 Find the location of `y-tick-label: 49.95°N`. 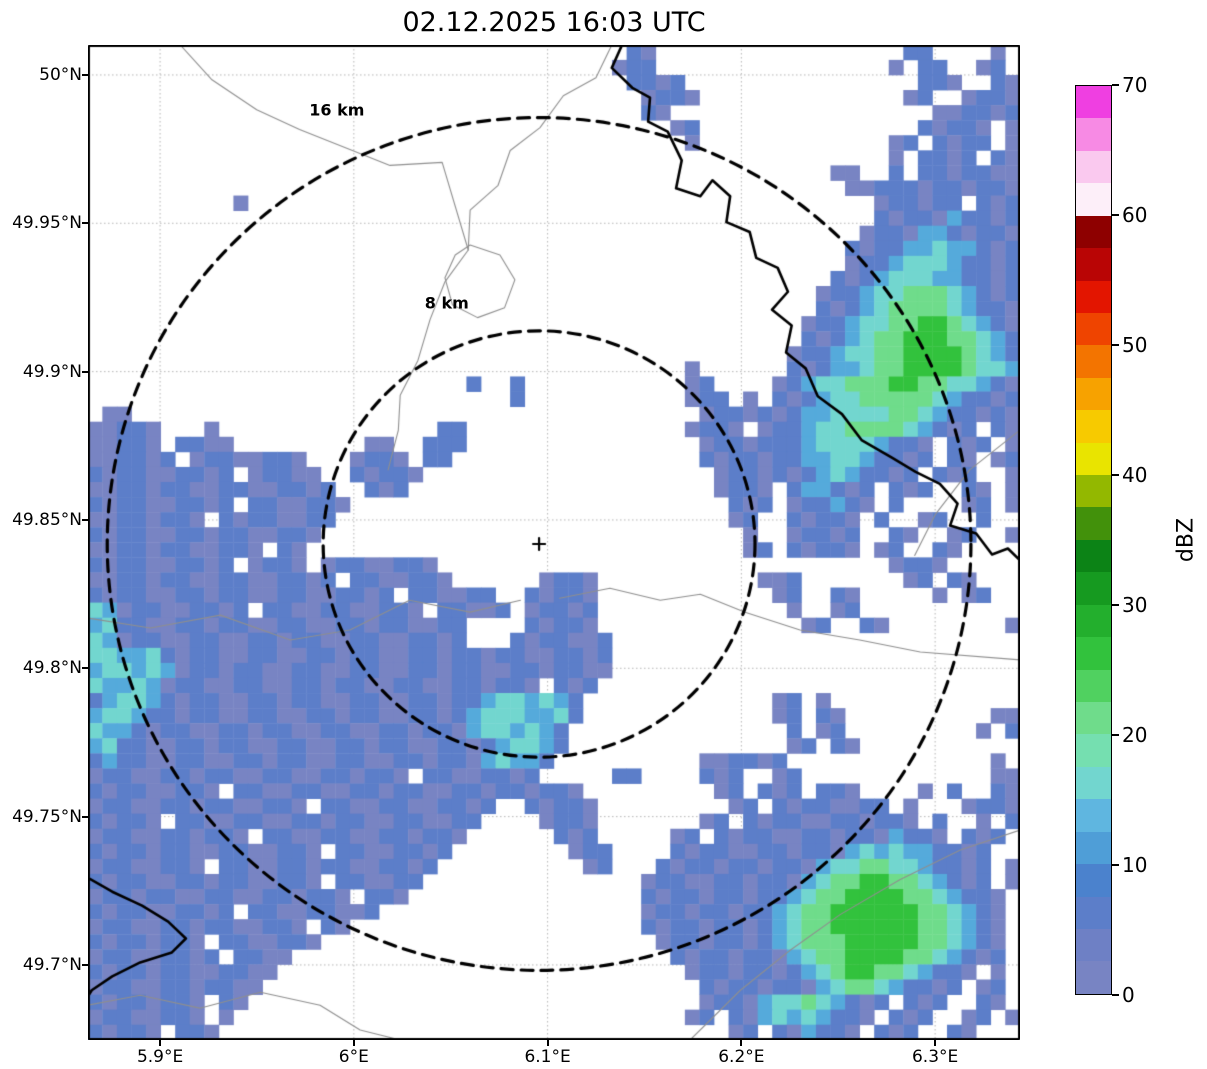

y-tick-label: 49.95°N is located at coordinates (47, 223).